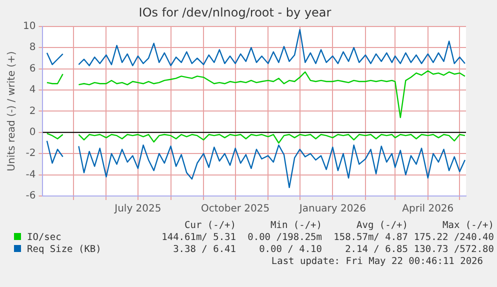  Describe the element at coordinates (138, 209) in the screenshot. I see `x-tick-label: July 2025` at that location.